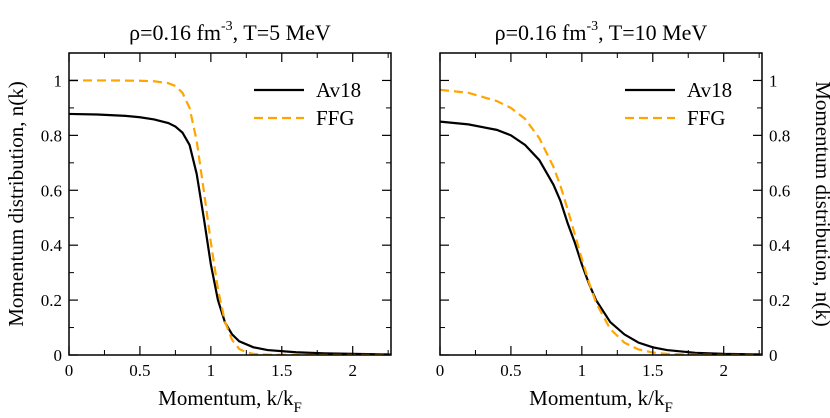  Describe the element at coordinates (230, 32) in the screenshot. I see `panel-title: ρ=0.16 fm-3, T=5 MeV` at that location.